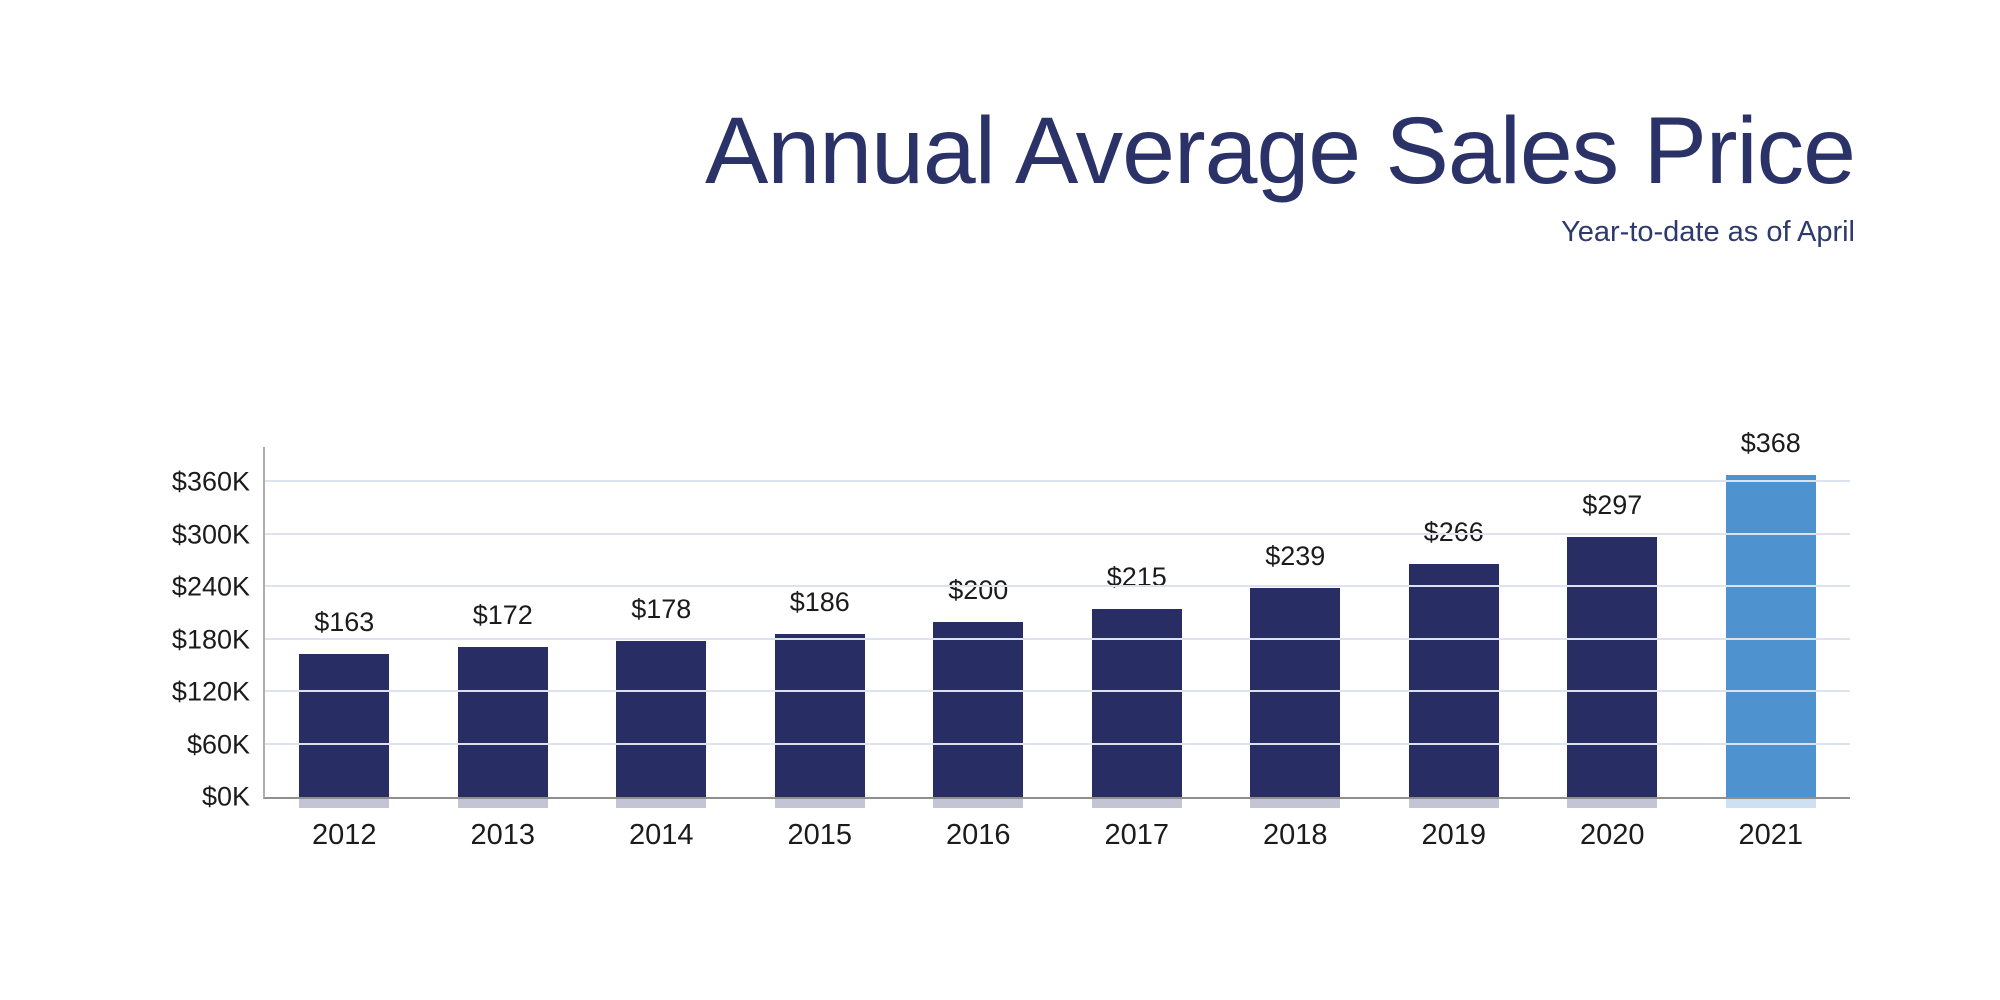  What do you see at coordinates (661, 835) in the screenshot?
I see `x-axis-label-2014: 2014` at bounding box center [661, 835].